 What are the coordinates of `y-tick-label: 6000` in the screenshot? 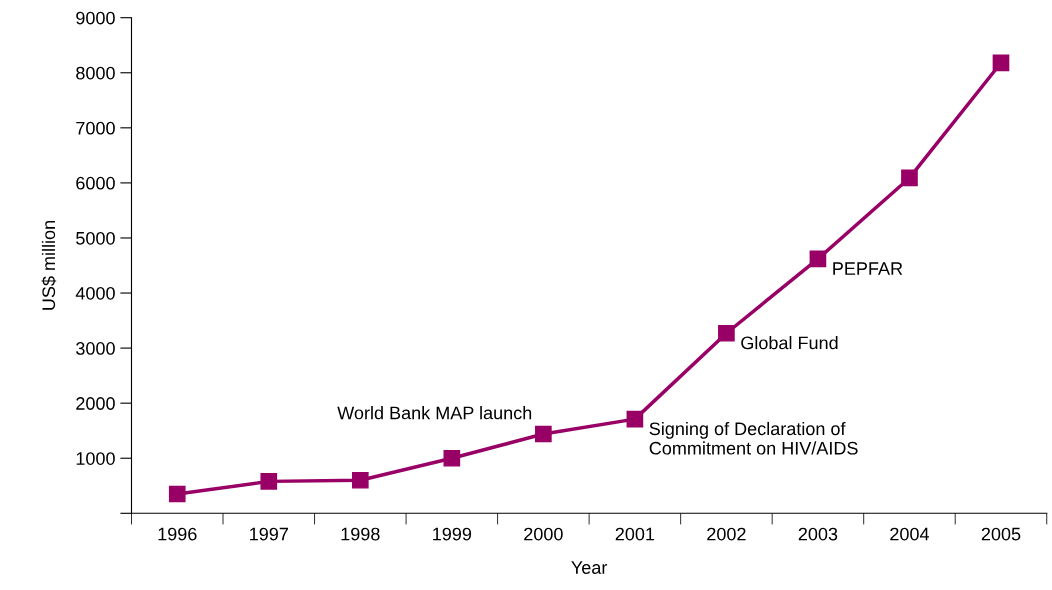 It's located at (95, 183).